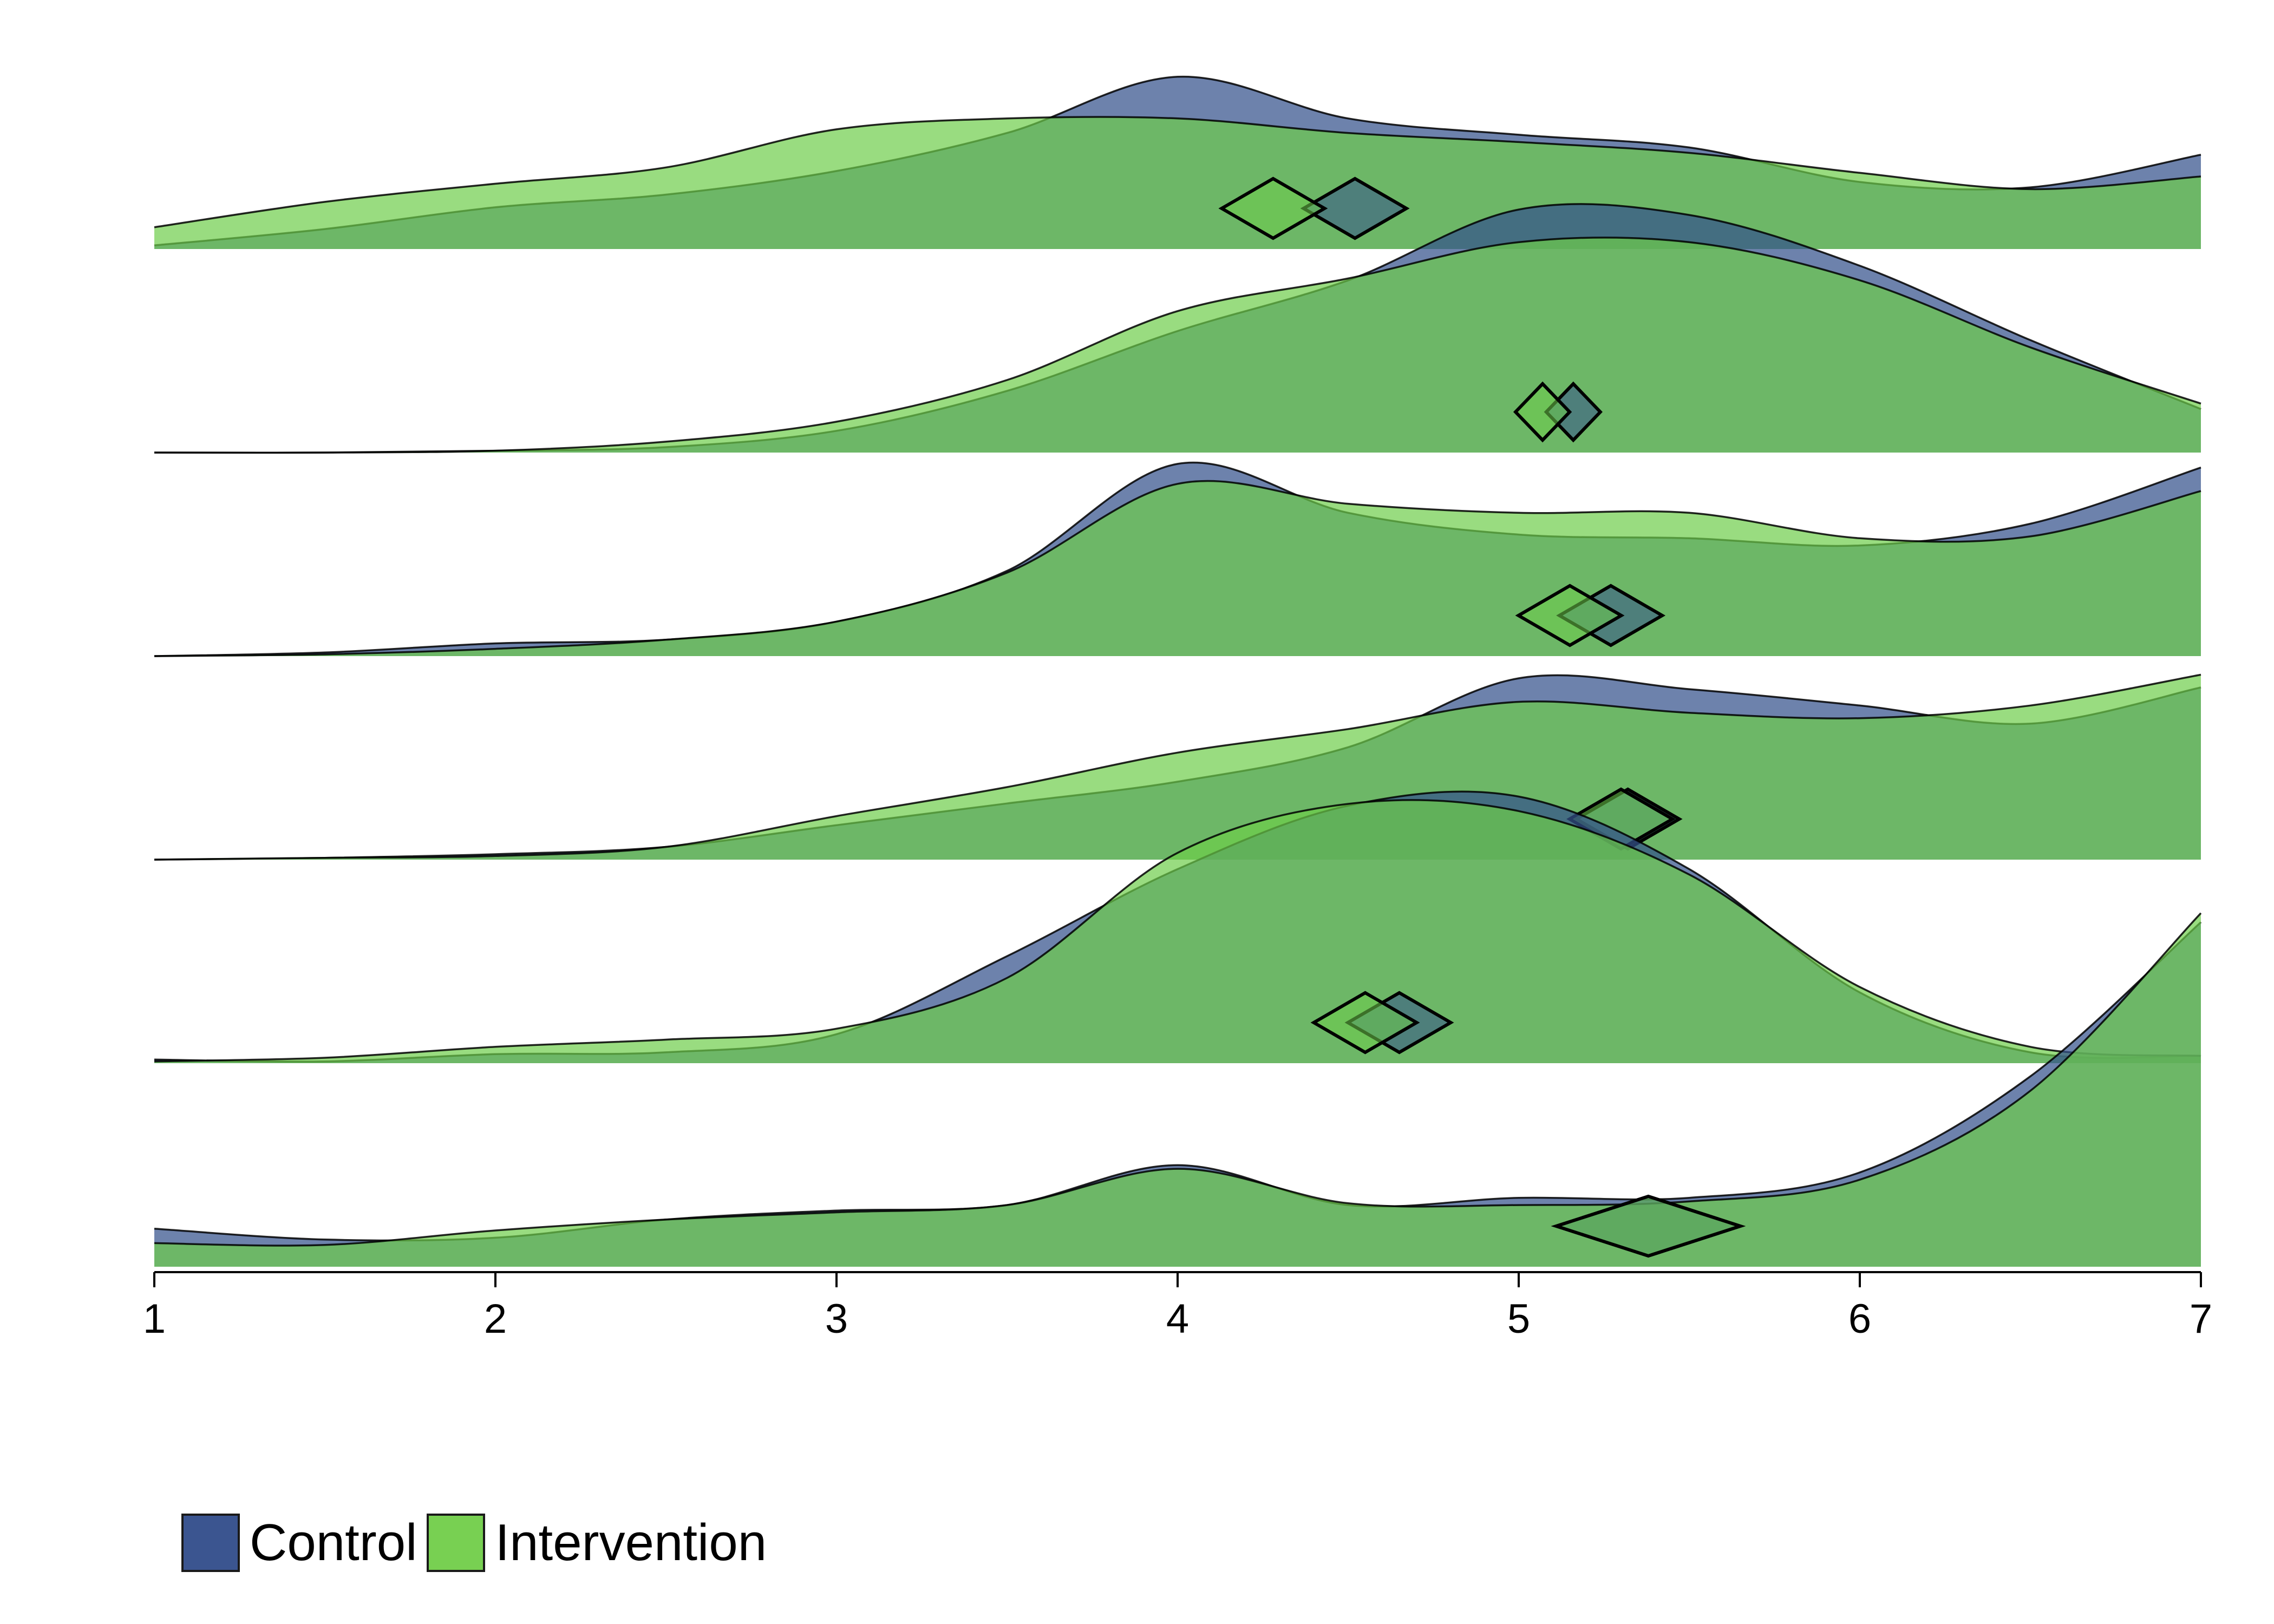  What do you see at coordinates (631, 1542) in the screenshot?
I see `legend-label-intervention: Intervention` at bounding box center [631, 1542].